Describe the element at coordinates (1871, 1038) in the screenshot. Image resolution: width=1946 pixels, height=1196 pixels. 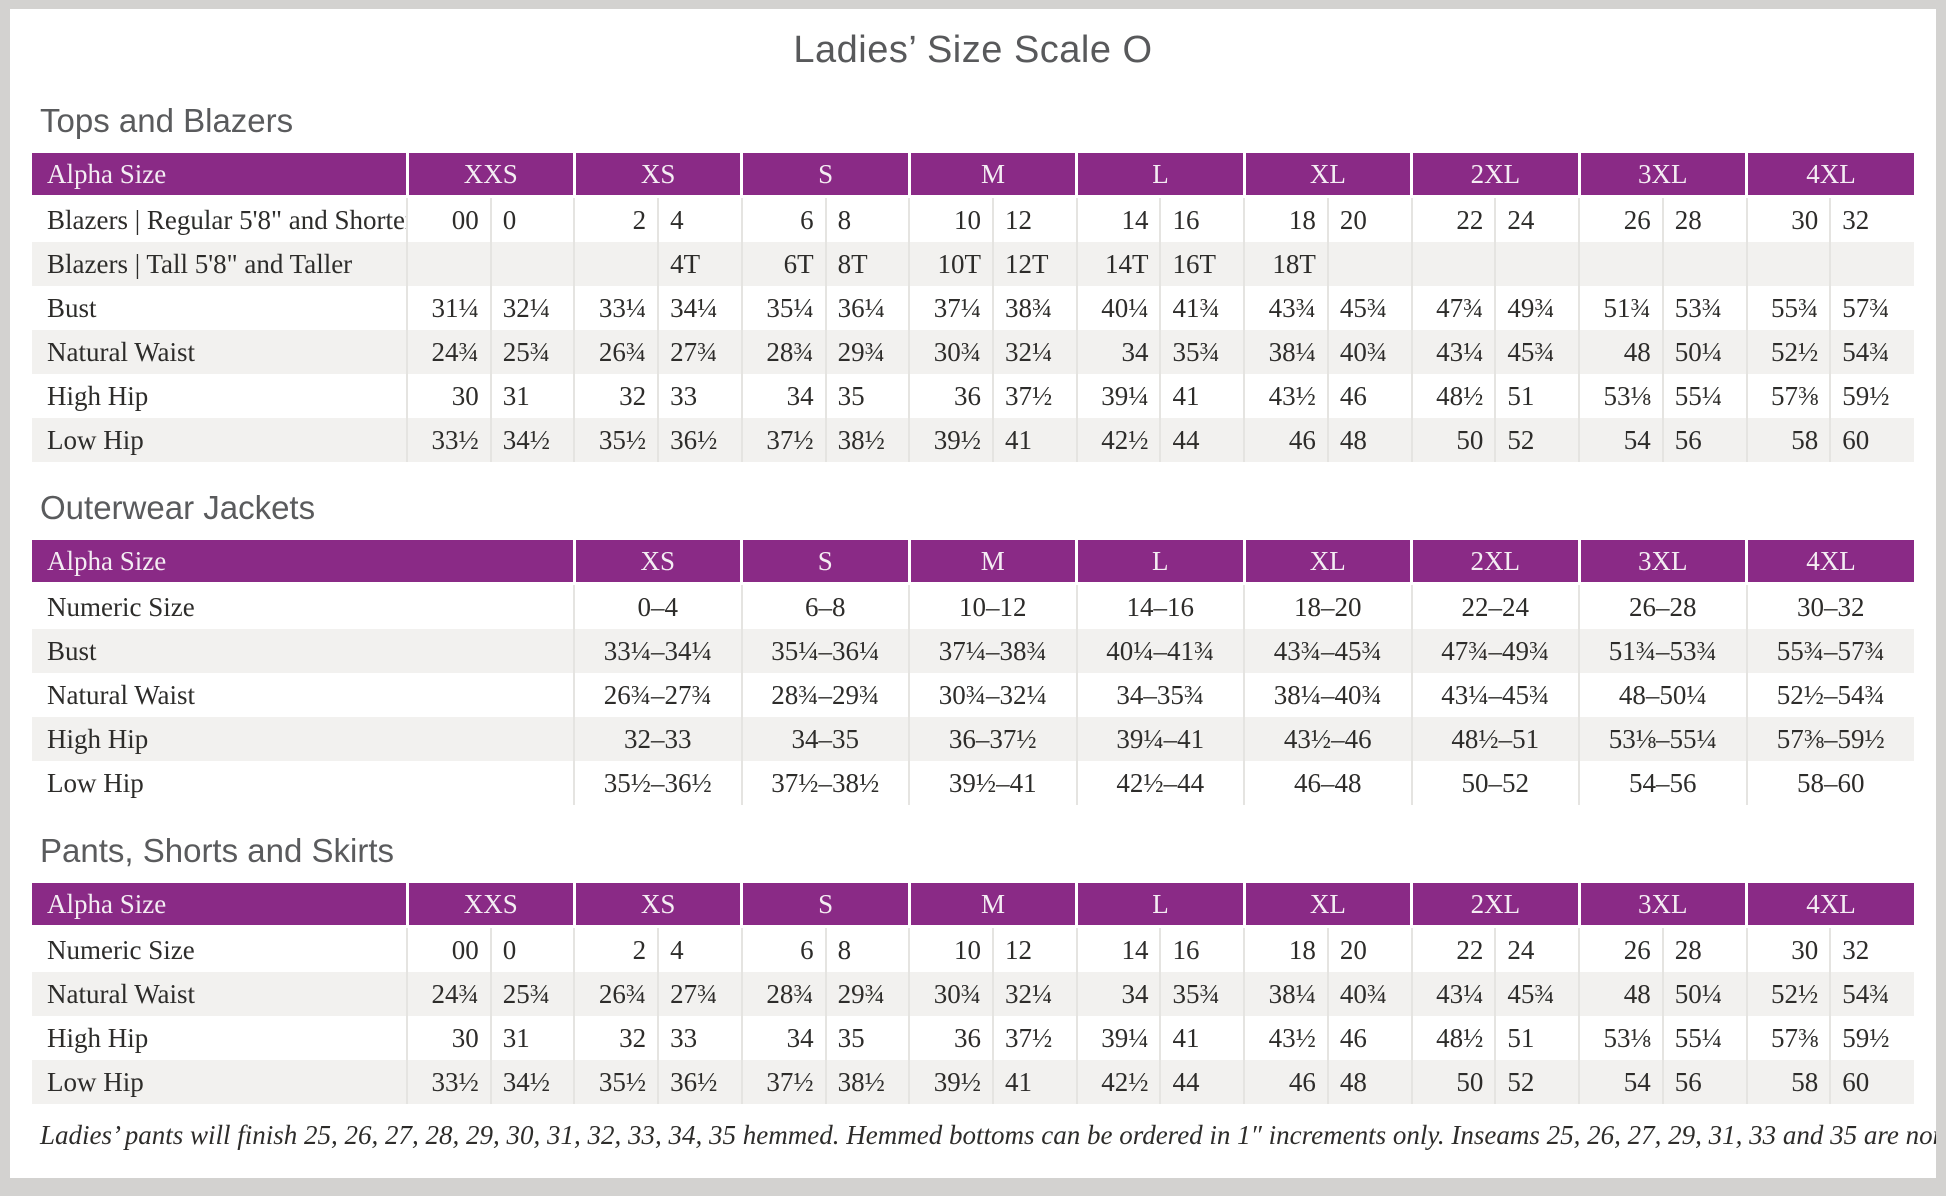
I see `size-cell: 59½` at that location.